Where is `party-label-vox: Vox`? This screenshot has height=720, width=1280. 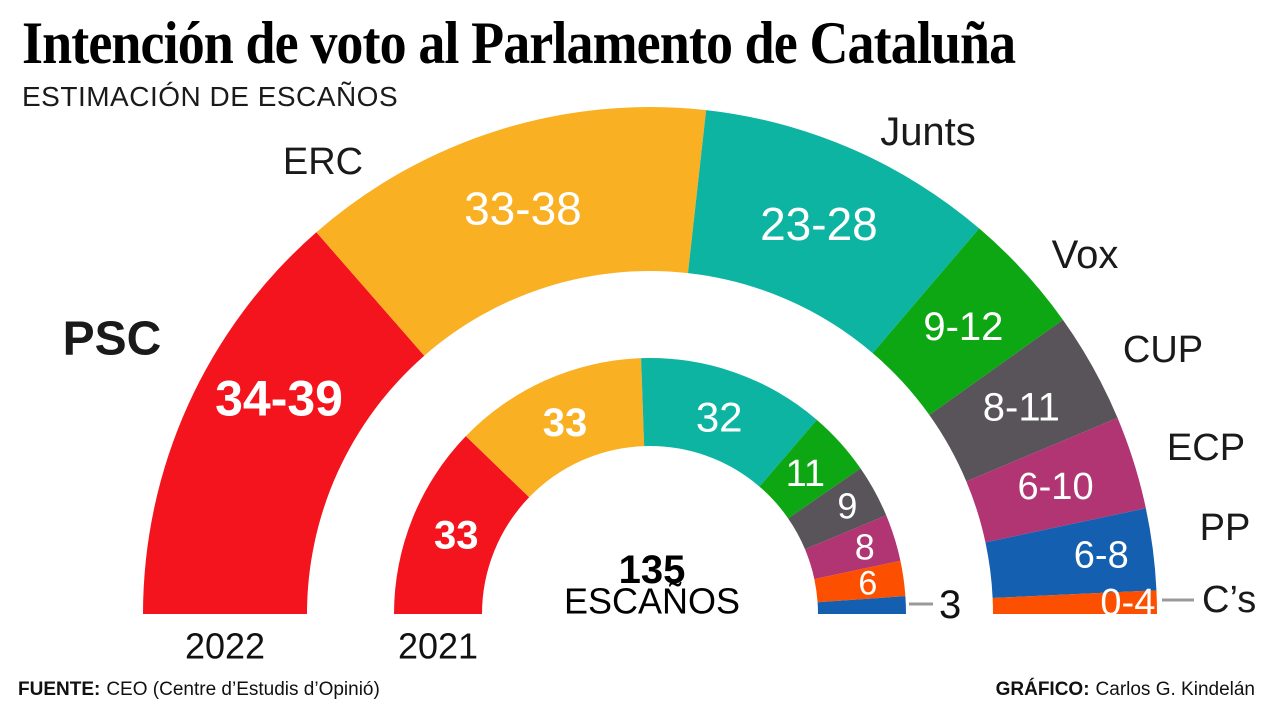
party-label-vox: Vox is located at coordinates (1085, 255).